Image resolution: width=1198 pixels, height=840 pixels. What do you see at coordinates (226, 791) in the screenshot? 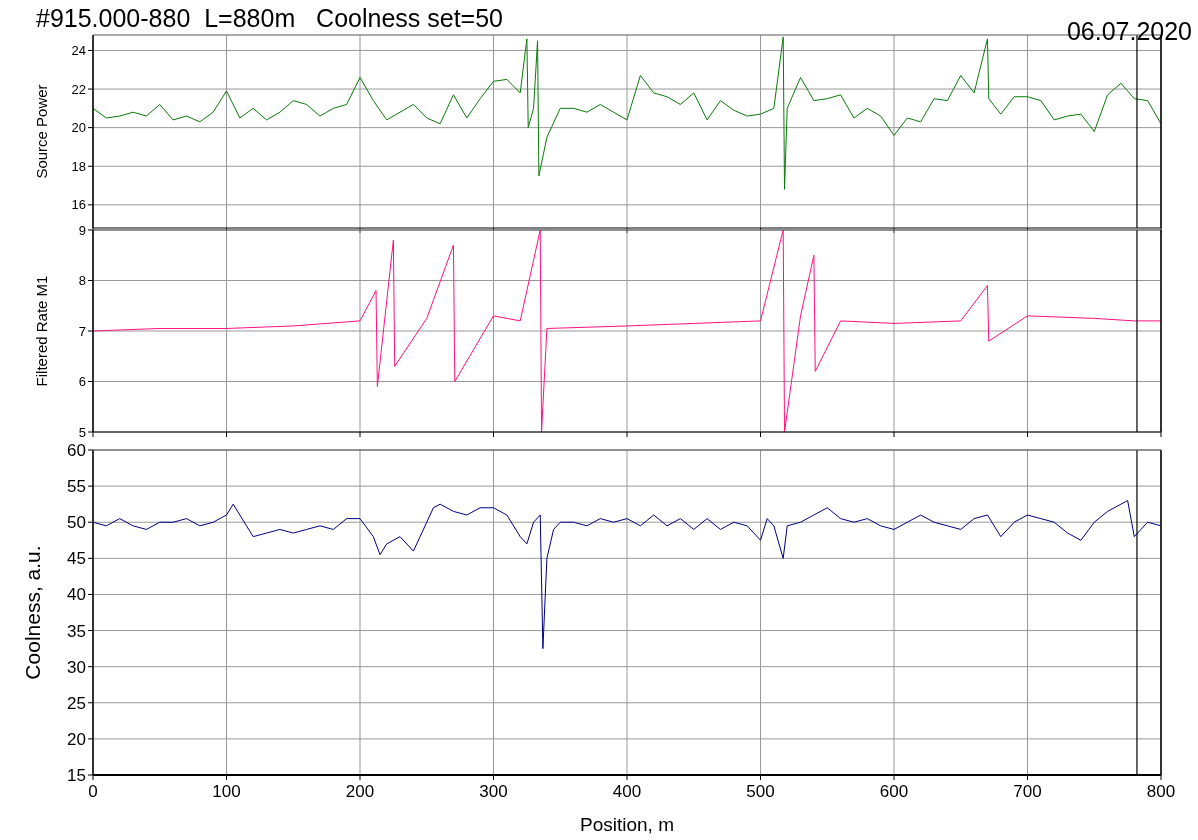
I see `x-tick-label: 100` at bounding box center [226, 791].